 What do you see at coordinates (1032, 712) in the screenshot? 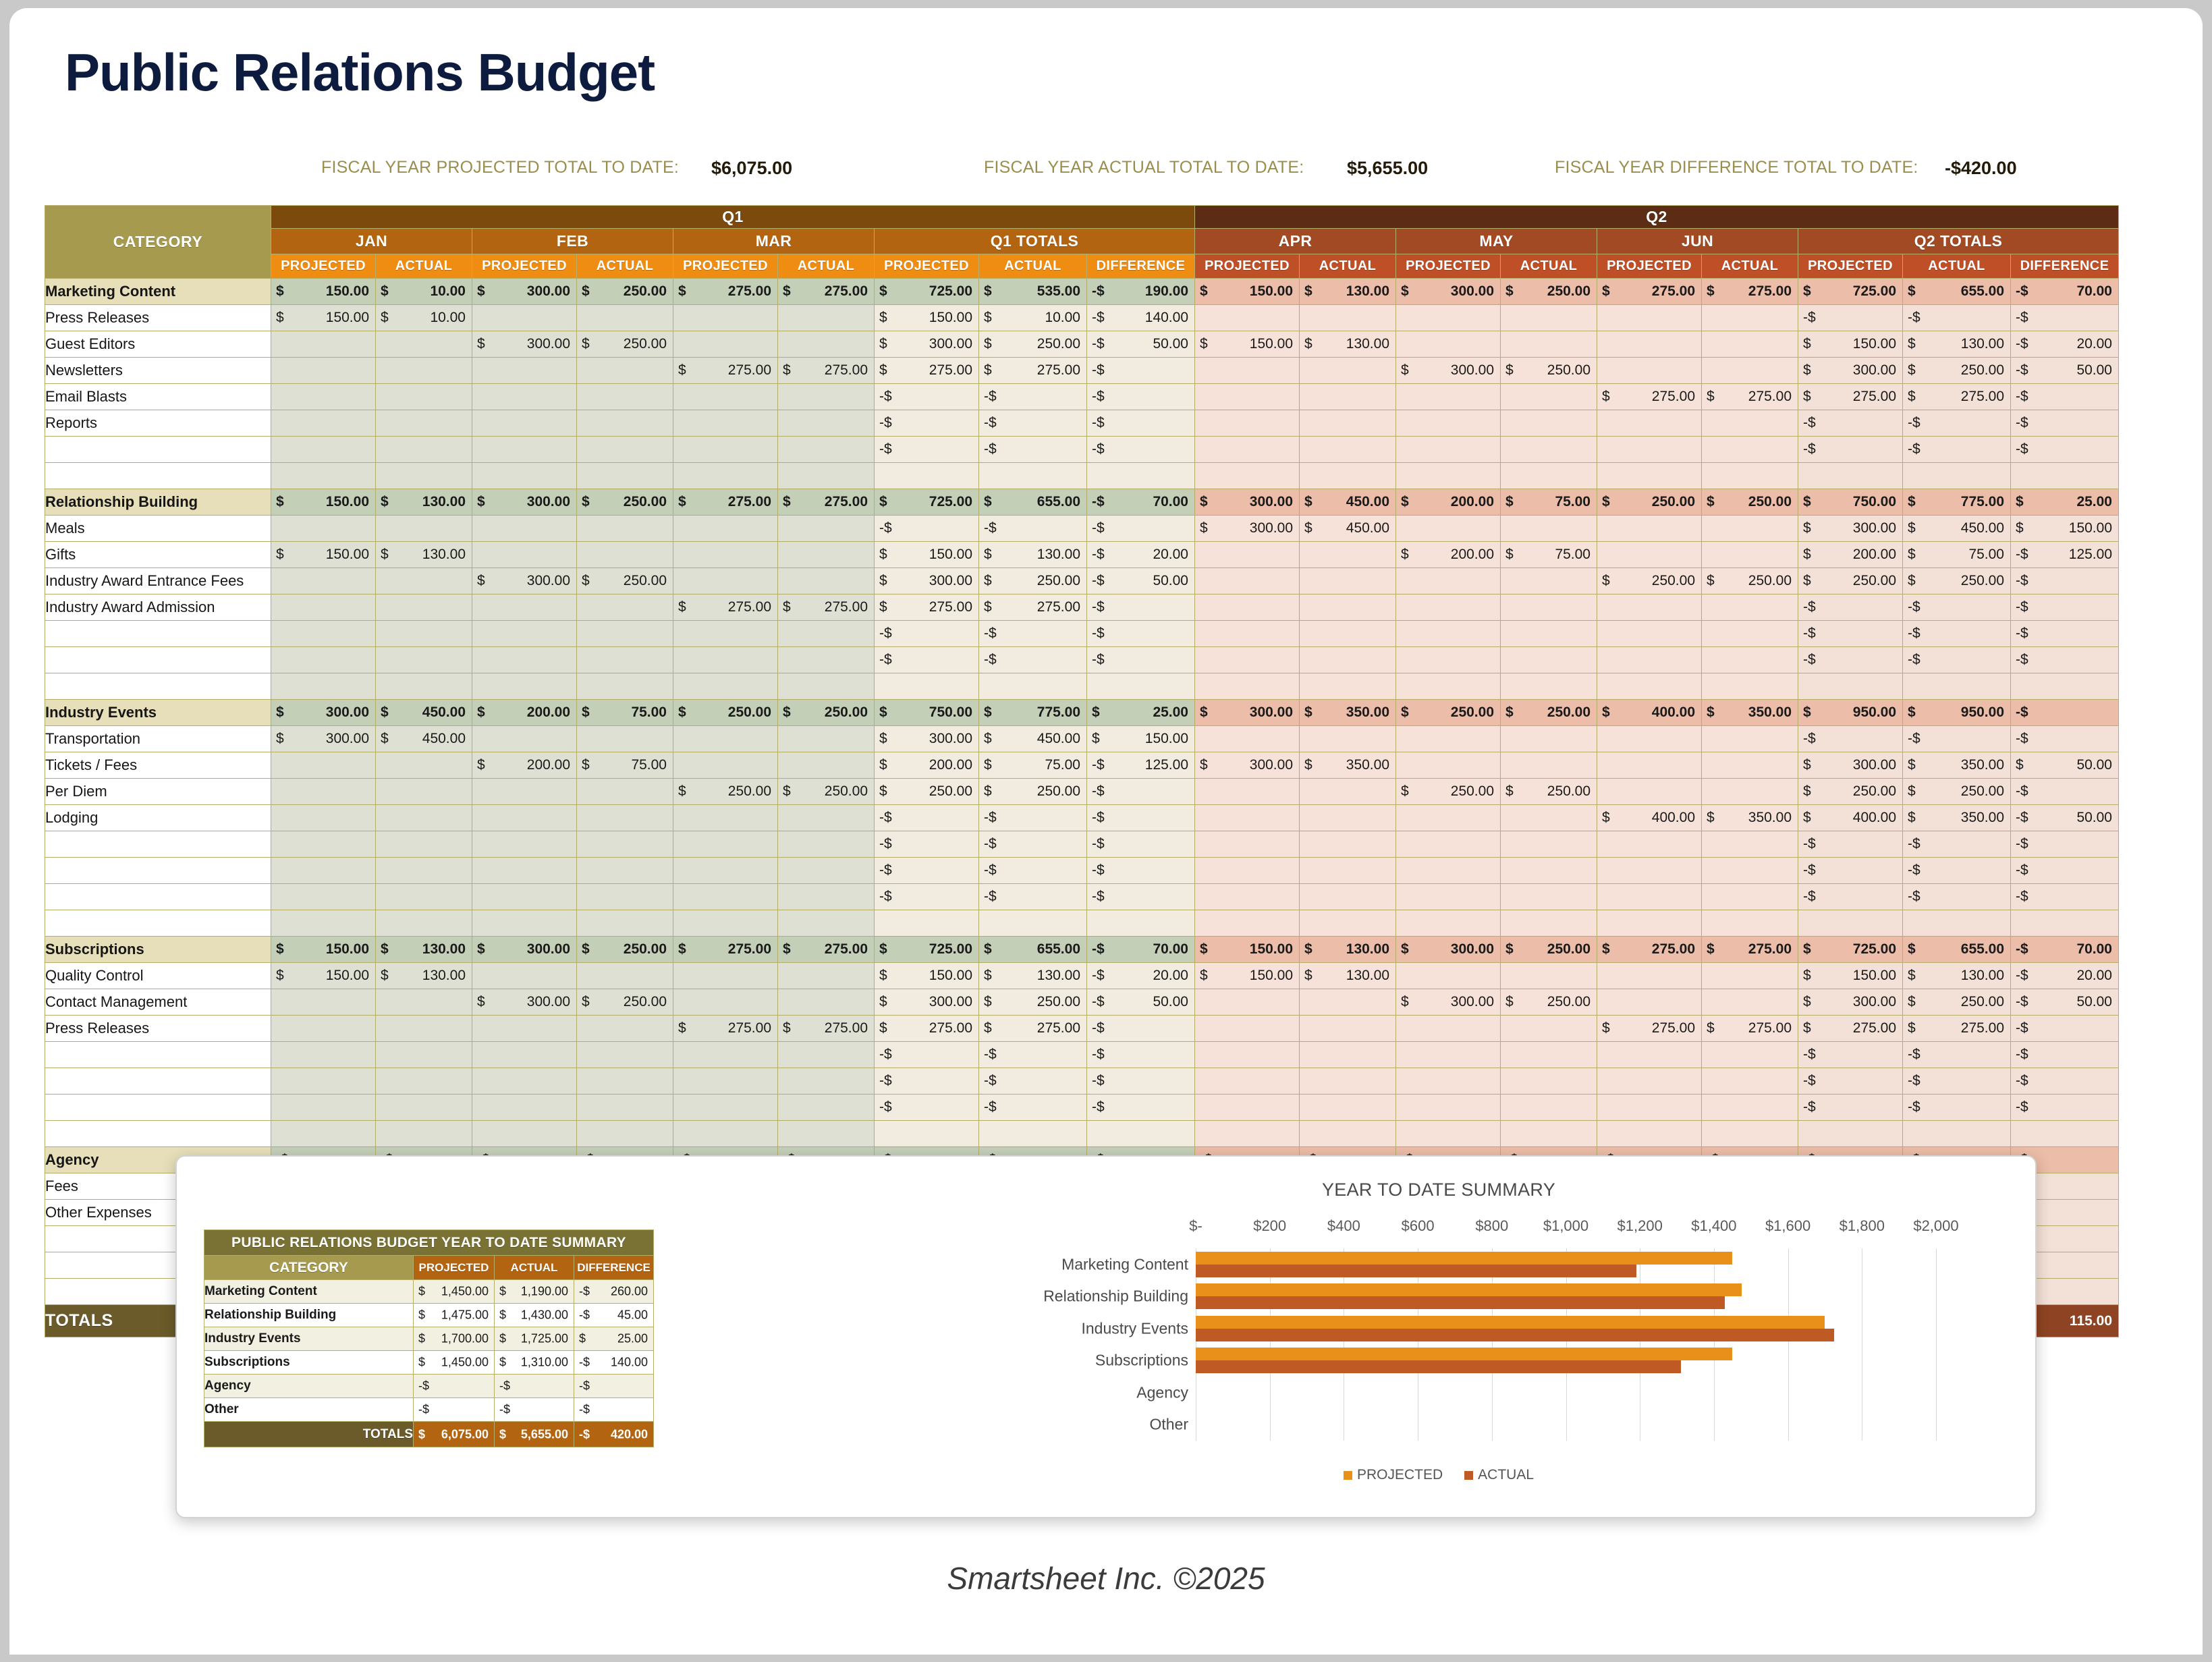
I see `grid-cell: $775.00` at bounding box center [1032, 712].